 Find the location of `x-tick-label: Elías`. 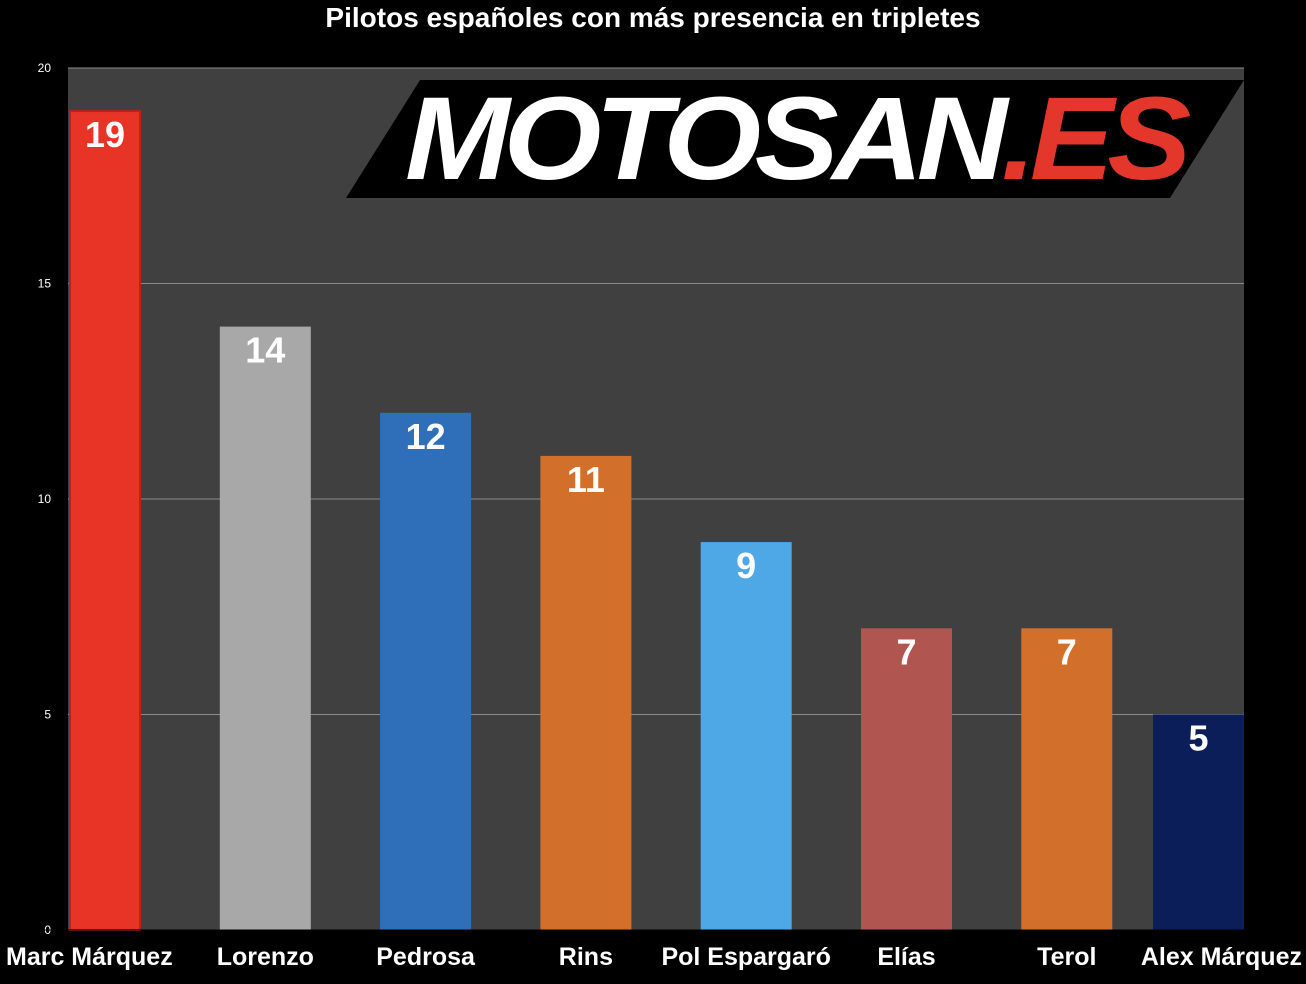

x-tick-label: Elías is located at coordinates (906, 957).